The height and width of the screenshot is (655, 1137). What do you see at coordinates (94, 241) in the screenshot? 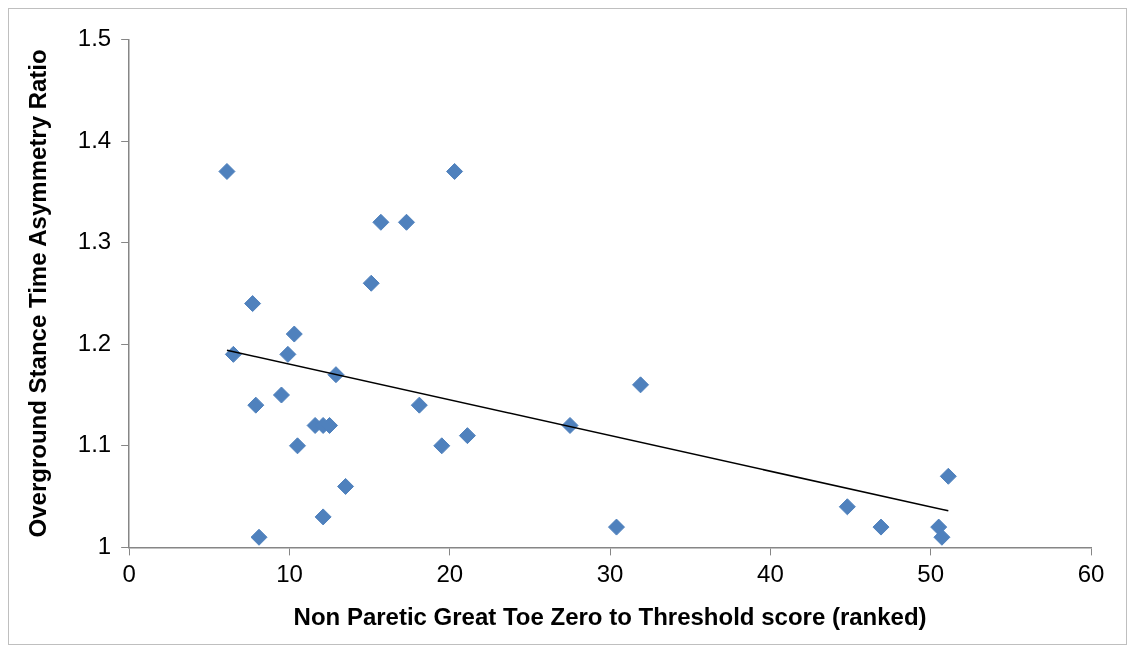
I see `y-tick-label: 1.3` at bounding box center [94, 241].